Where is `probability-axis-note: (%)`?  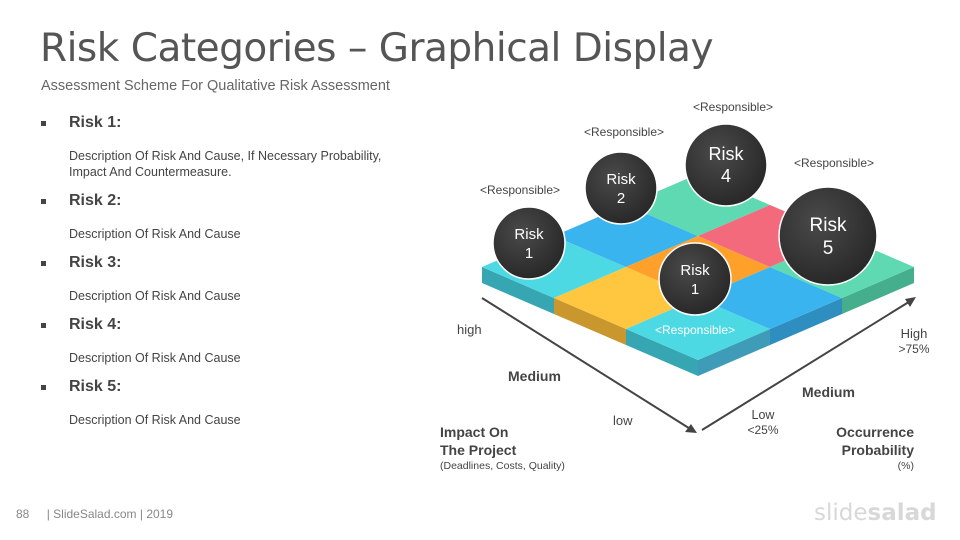
probability-axis-note: (%) is located at coordinates (906, 466).